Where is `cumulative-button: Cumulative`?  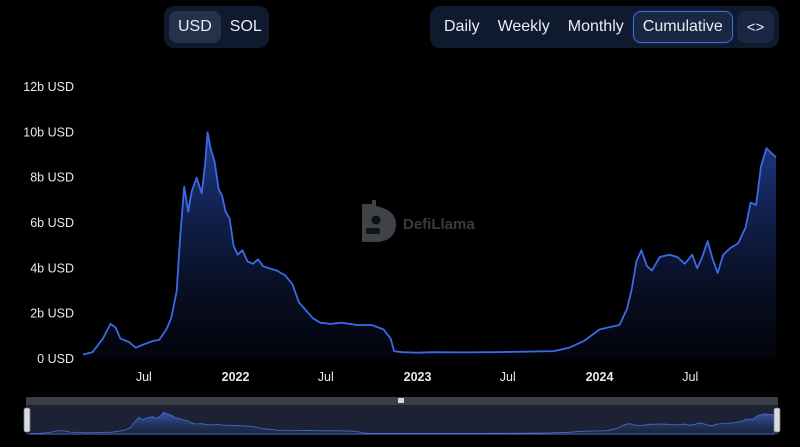
cumulative-button: Cumulative is located at coordinates (682, 27).